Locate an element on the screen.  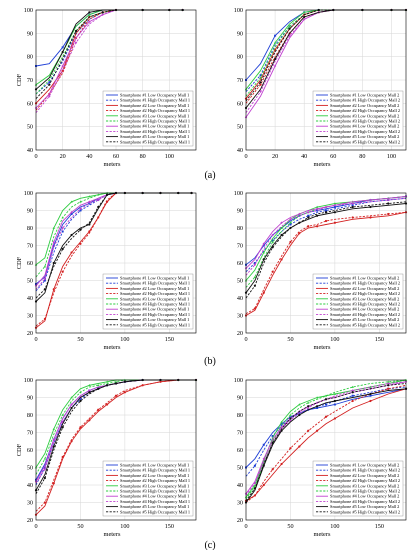
legend-entry: Smartphone #3 High Occupancy Mall 2 is located at coordinates (365, 304).